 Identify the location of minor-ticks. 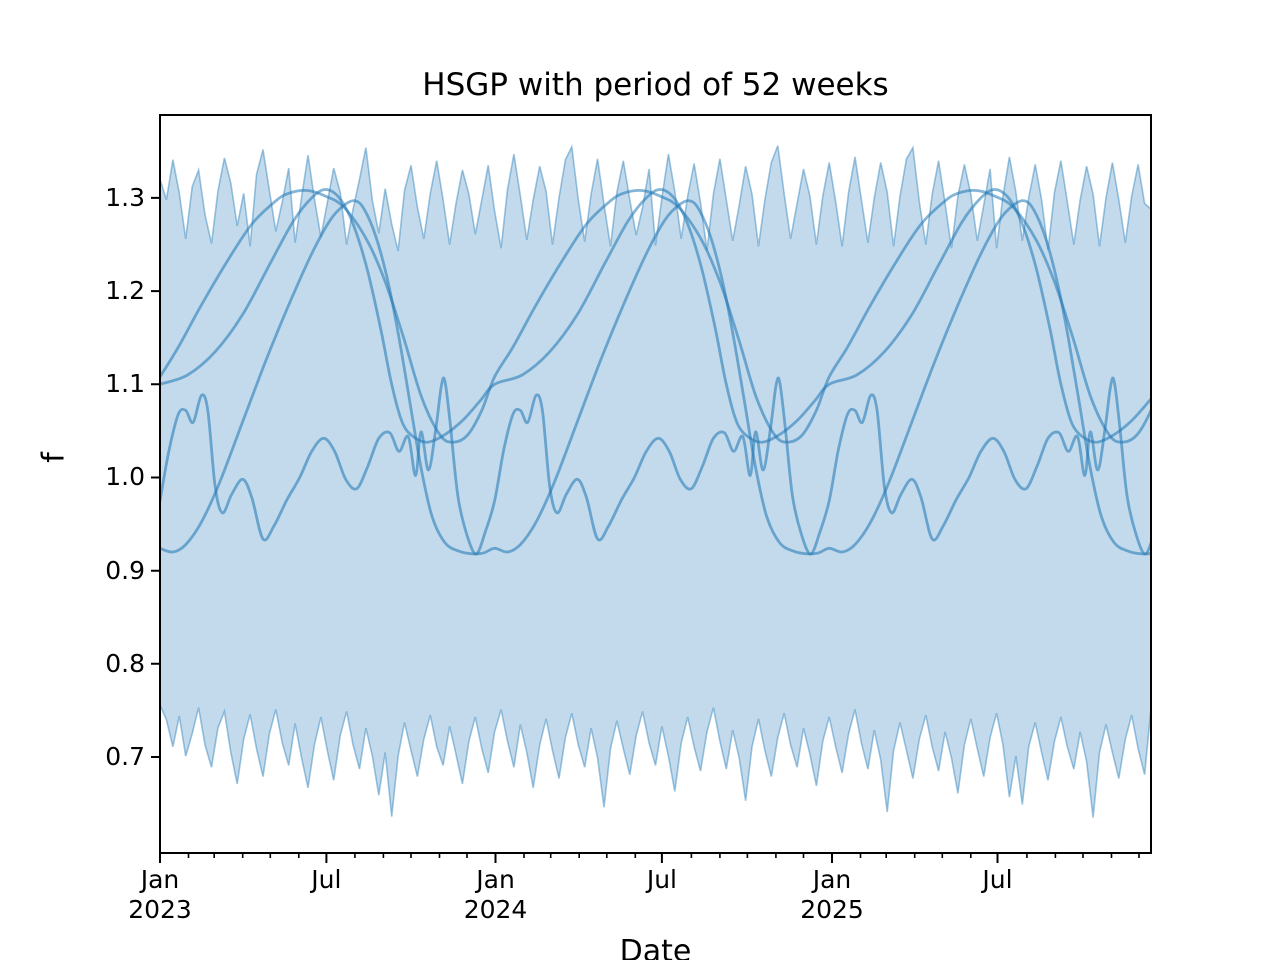
(663, 855).